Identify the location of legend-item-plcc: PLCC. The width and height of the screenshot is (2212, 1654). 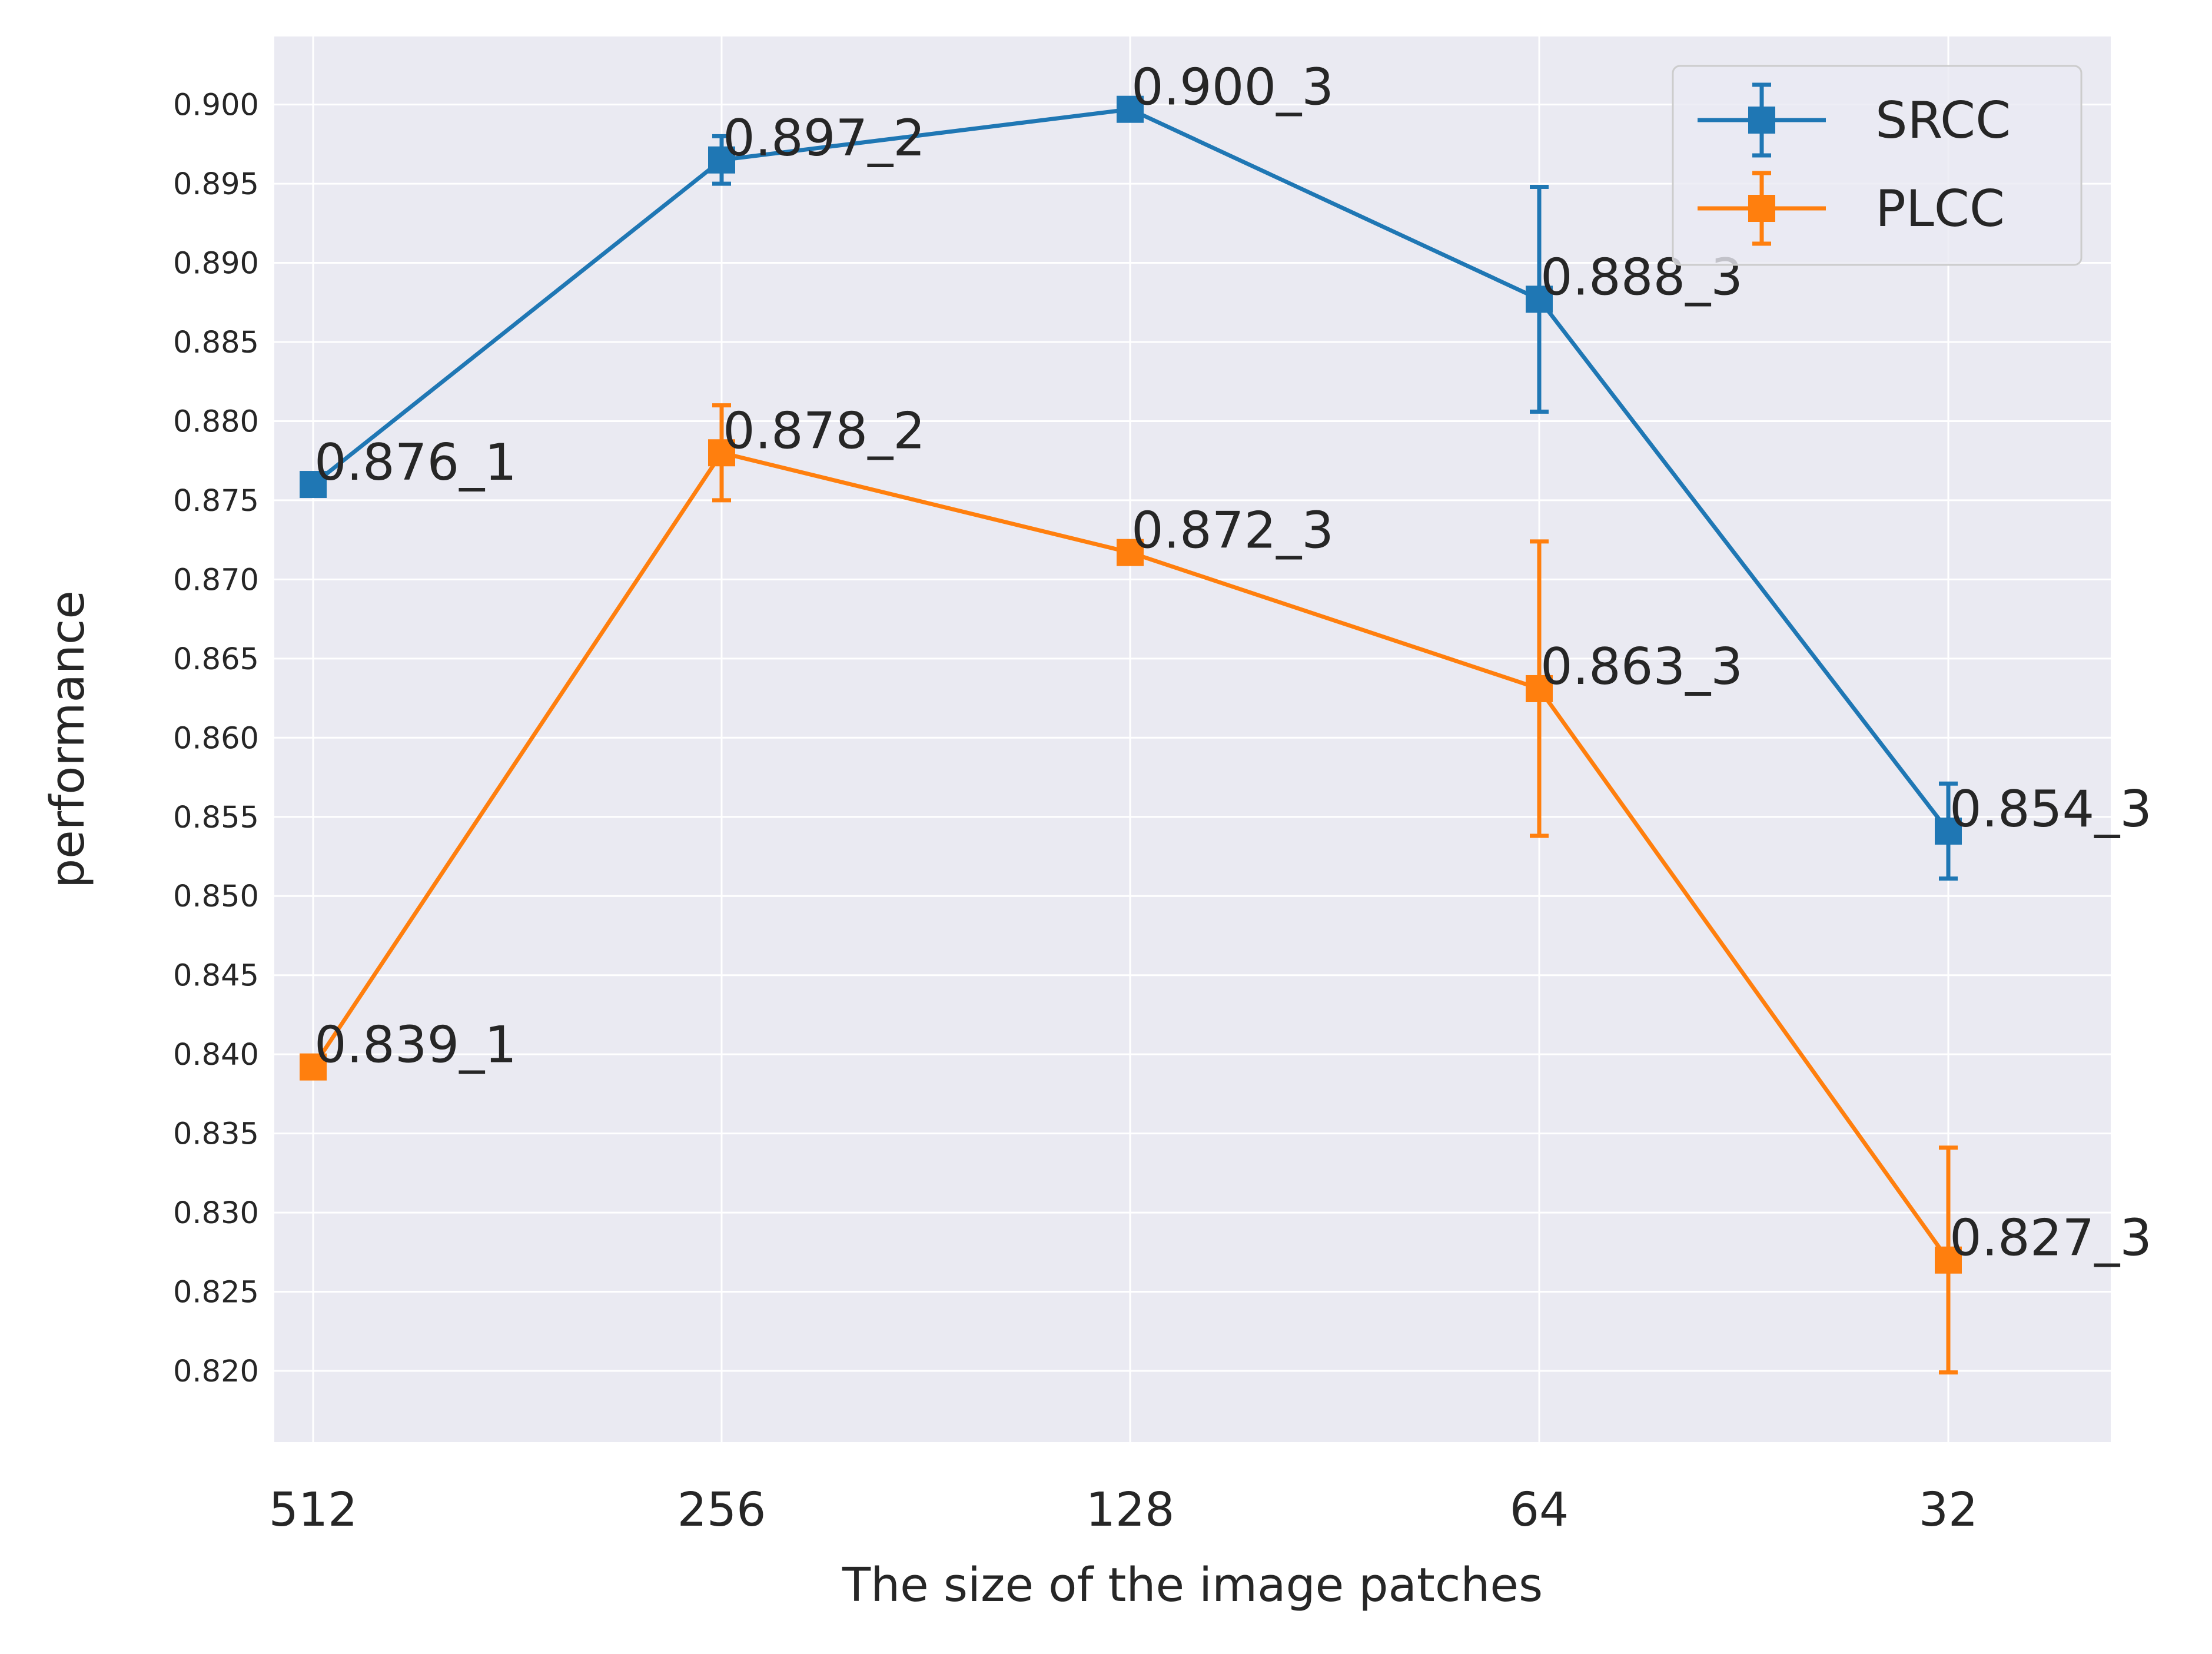
(1851, 208).